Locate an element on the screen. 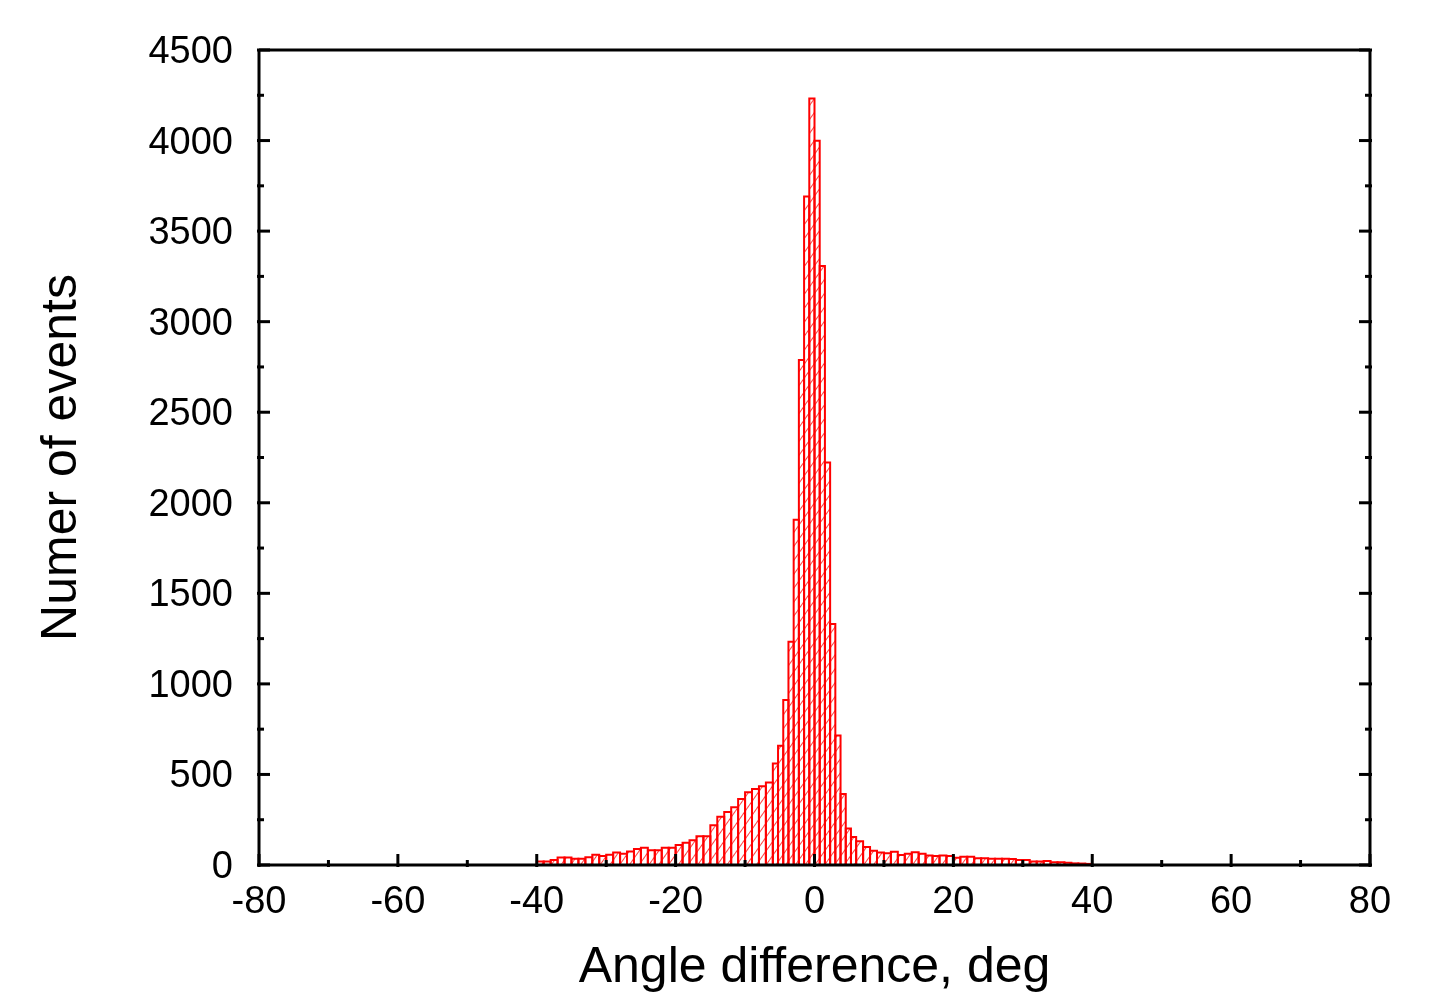  x-tick-label: -60 is located at coordinates (398, 900).